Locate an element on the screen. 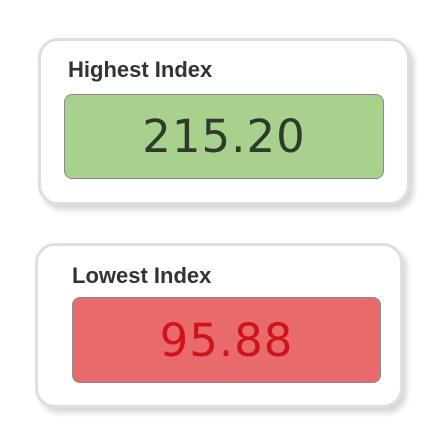 This screenshot has width=444, height=429. highest-index-value: 215.20 is located at coordinates (224, 136).